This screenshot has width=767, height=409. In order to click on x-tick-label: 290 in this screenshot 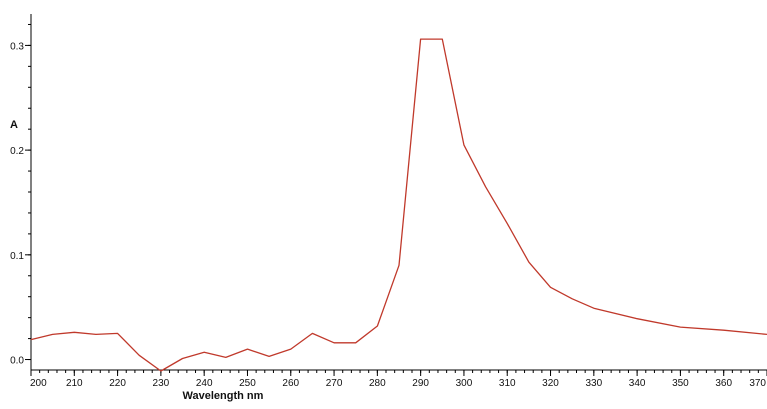, I will do `click(420, 383)`.